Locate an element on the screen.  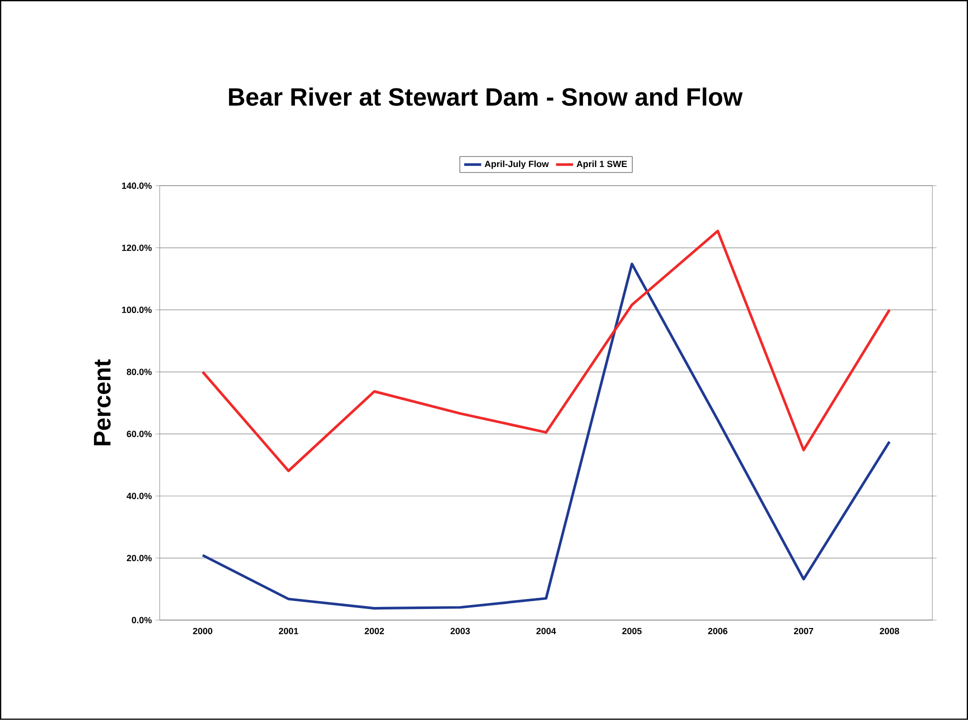
y-tick-label: 120.0% is located at coordinates (137, 248).